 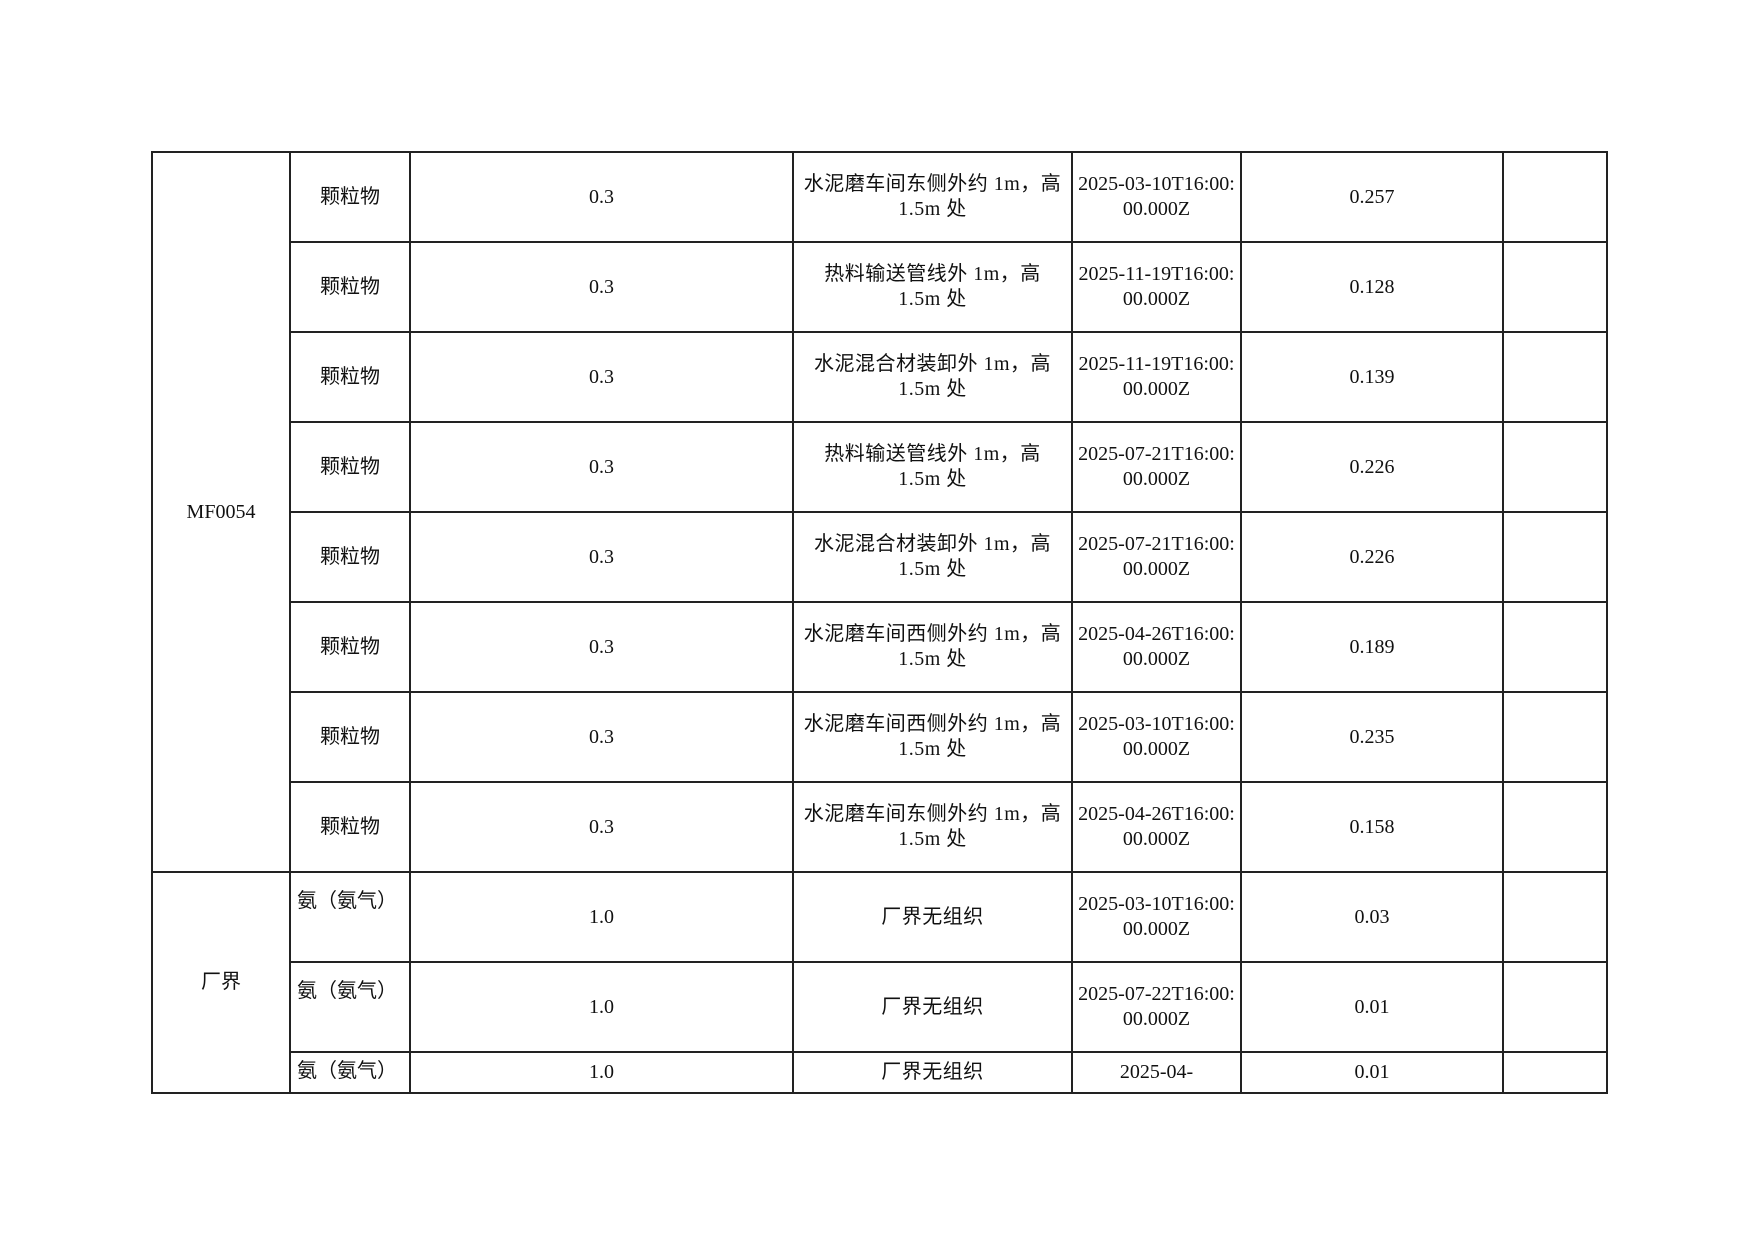 I want to click on table-row: 氨（氨气） 1.0 厂界无组织 2025-04- 0.01, so click(x=880, y=1072).